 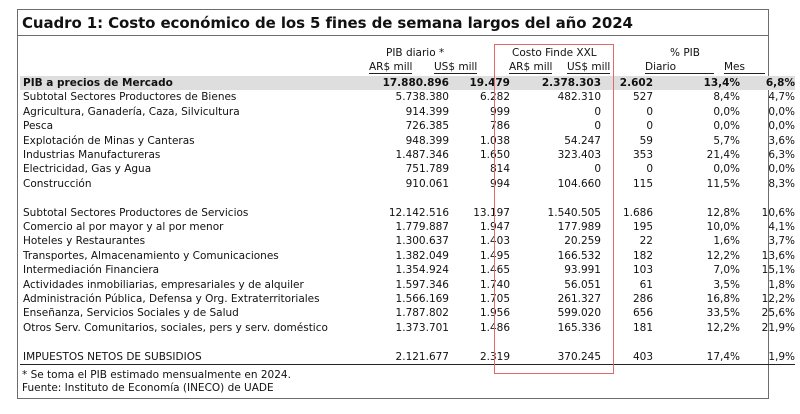 I want to click on costo-ars-cell: 104.660, so click(x=579, y=183).